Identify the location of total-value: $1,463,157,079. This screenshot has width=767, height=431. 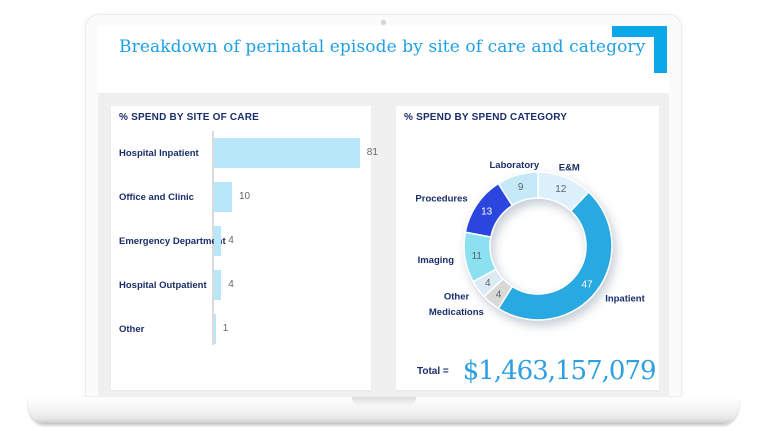
(559, 371).